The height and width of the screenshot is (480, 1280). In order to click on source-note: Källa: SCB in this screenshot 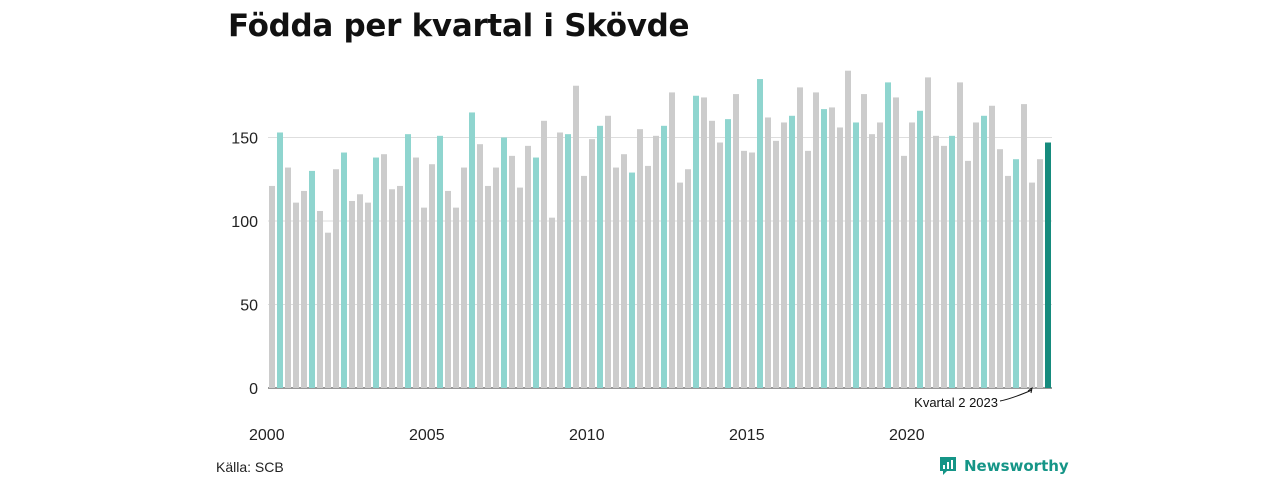, I will do `click(250, 467)`.